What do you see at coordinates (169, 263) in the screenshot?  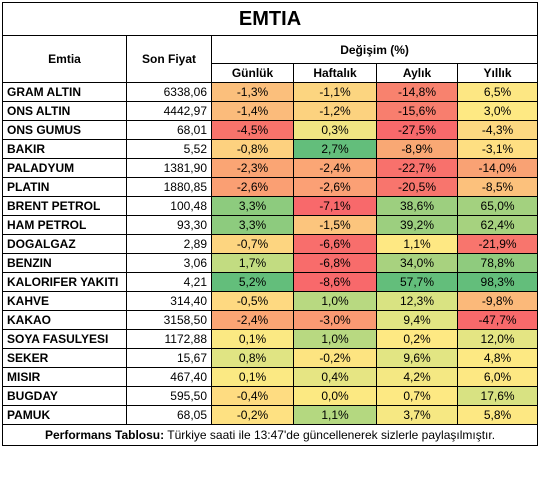 I see `commodity-price: 3,06` at bounding box center [169, 263].